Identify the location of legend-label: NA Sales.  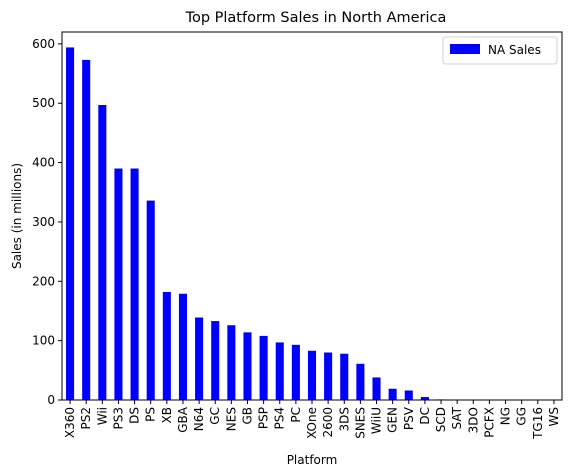
(514, 50).